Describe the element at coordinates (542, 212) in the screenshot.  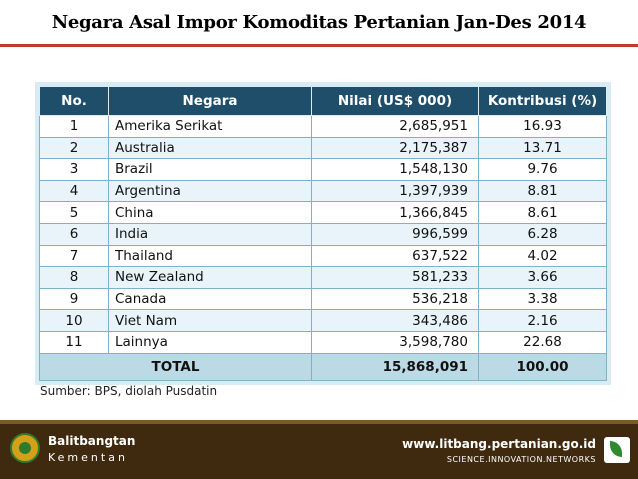
I see `cell-kontribusi: 8.61` at that location.